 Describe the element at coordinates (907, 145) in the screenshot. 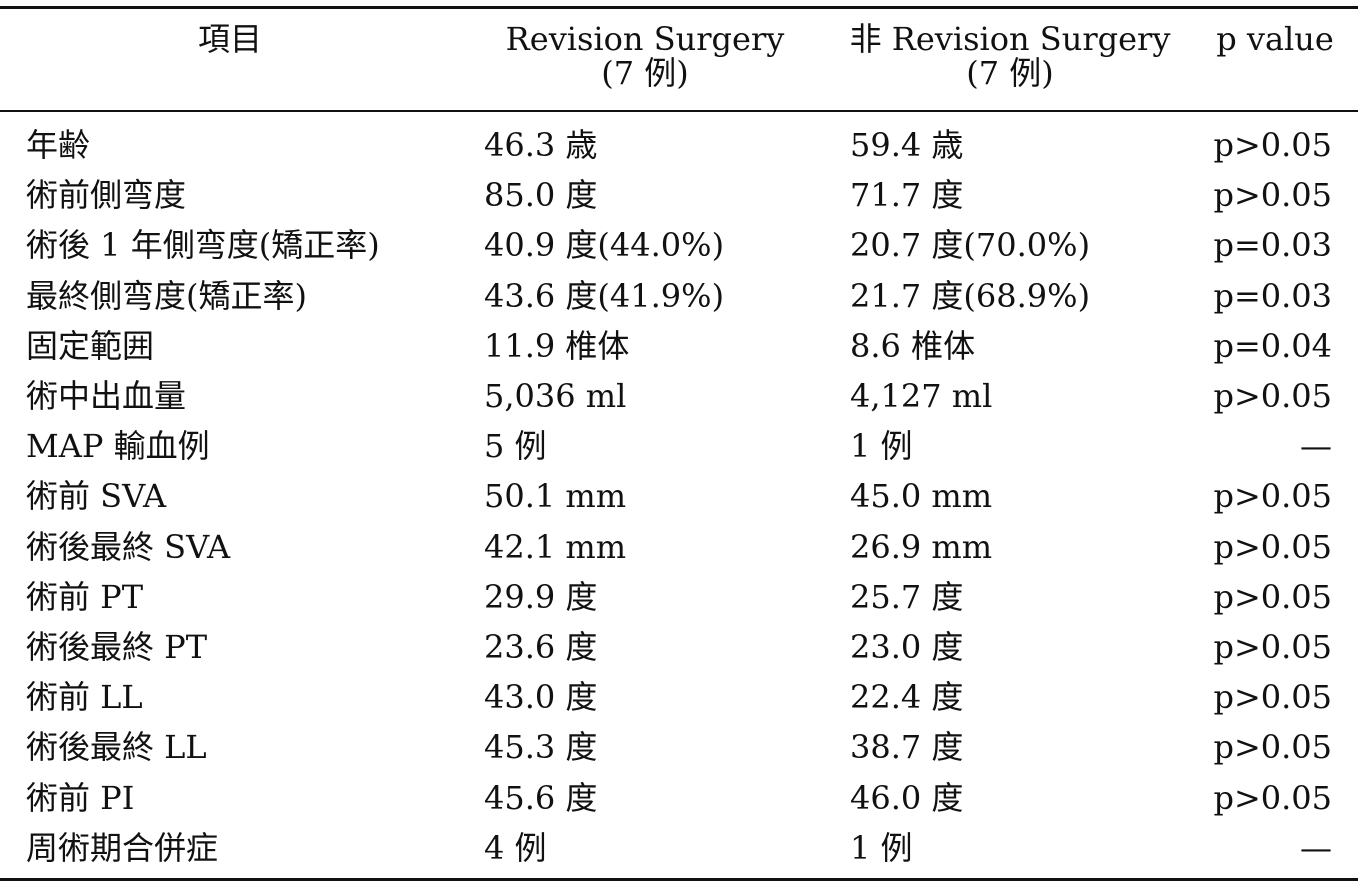

I see `row-nonrevision: 59.4 歳` at that location.